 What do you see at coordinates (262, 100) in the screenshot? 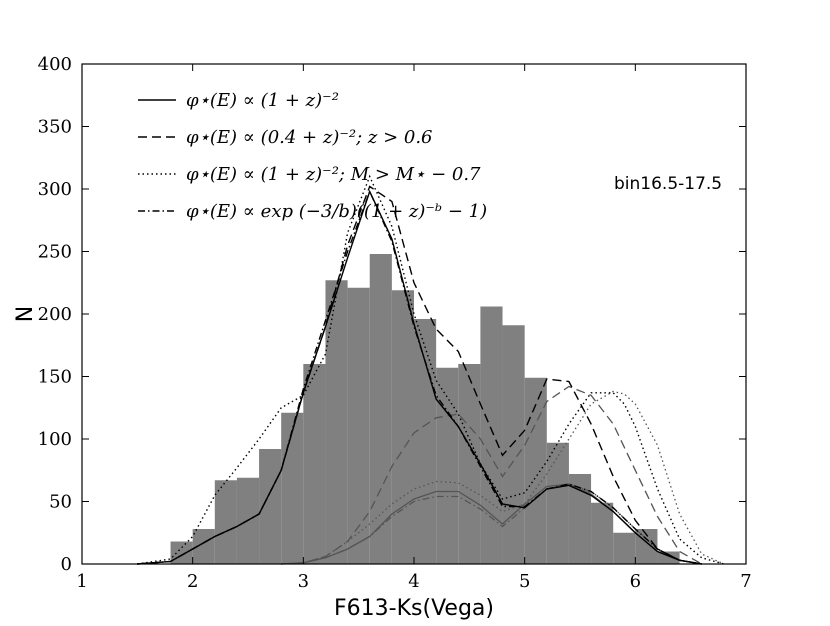
I see `legend-label-solid: φ⋆(E) ∝ (1 + z)⁻²` at bounding box center [262, 100].